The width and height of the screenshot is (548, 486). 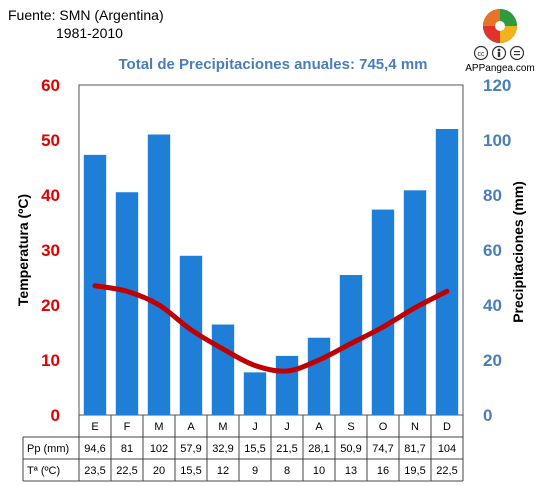 I want to click on right-axis-ticks: 0 20 40 60 80 100 120, so click(x=497, y=250).